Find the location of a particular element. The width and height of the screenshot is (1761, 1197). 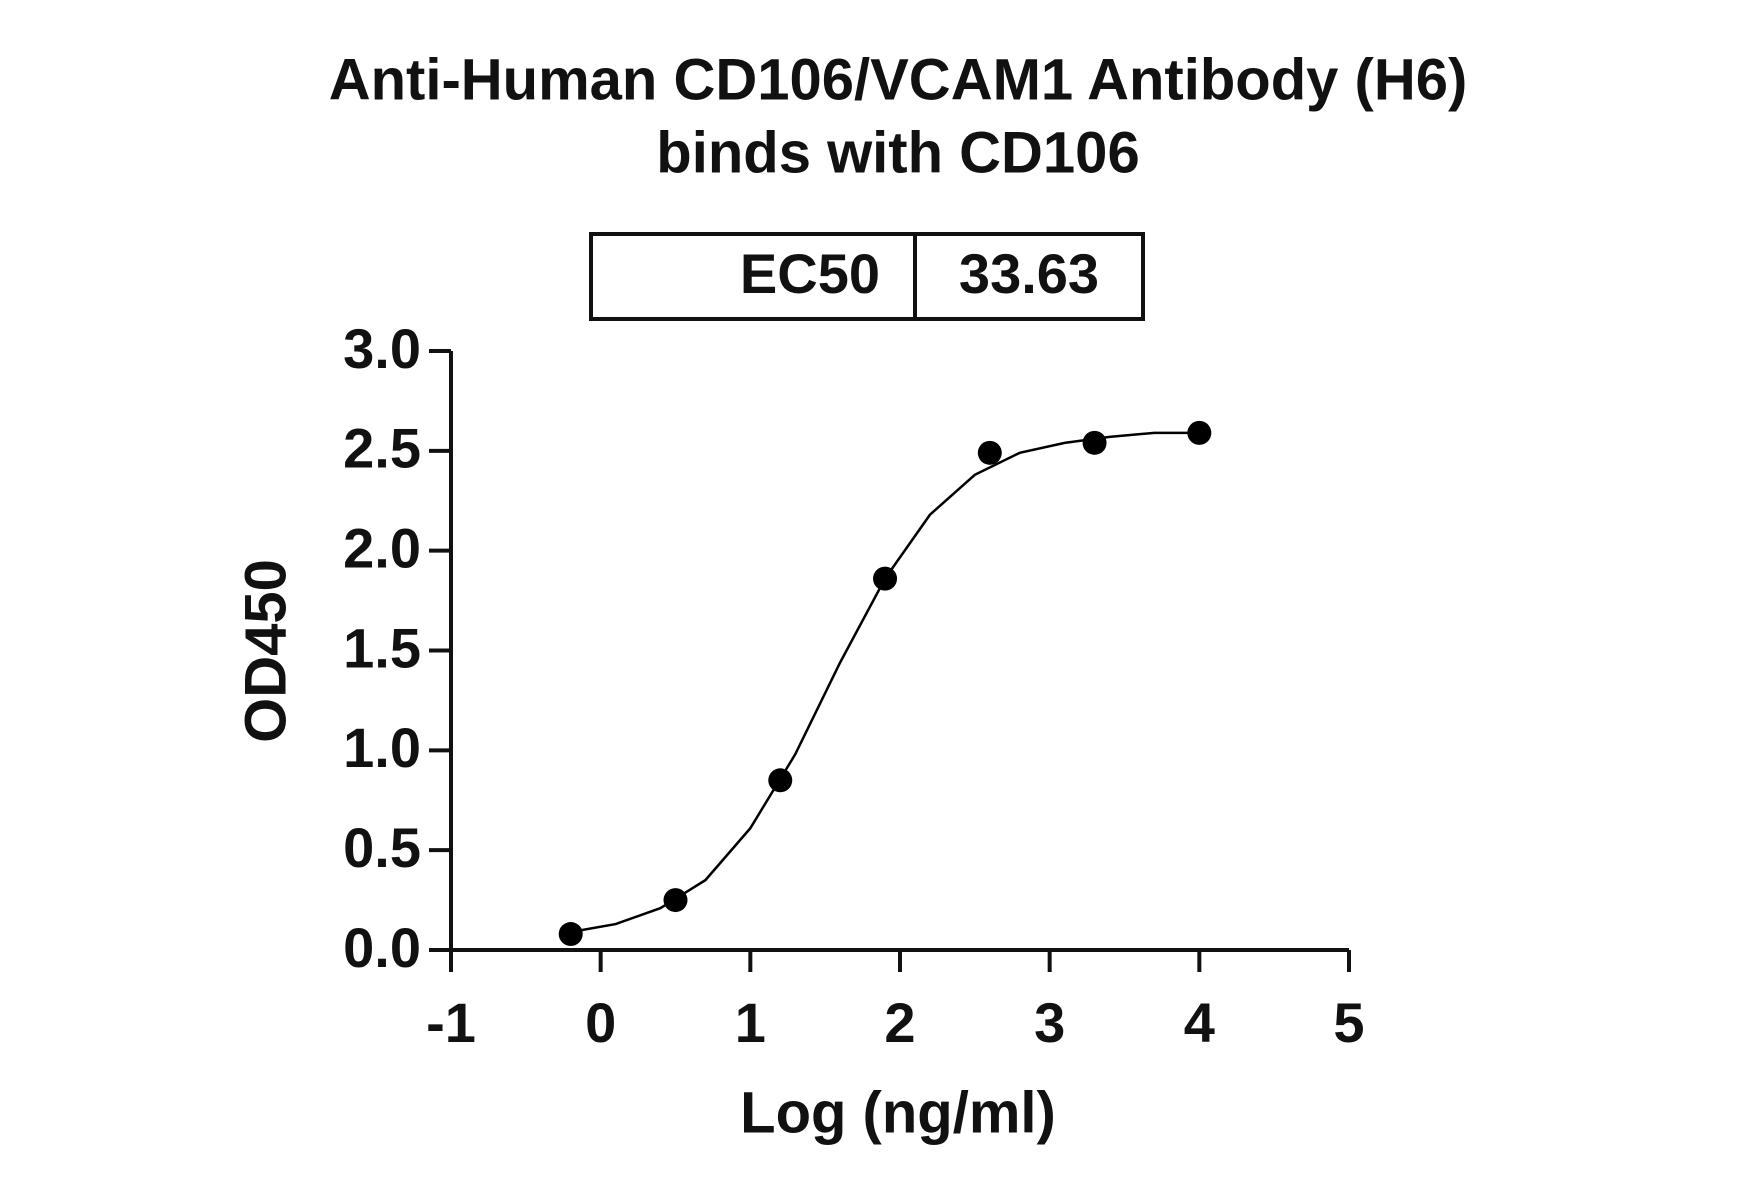

y-tick-label: 0.5 is located at coordinates (382, 847).